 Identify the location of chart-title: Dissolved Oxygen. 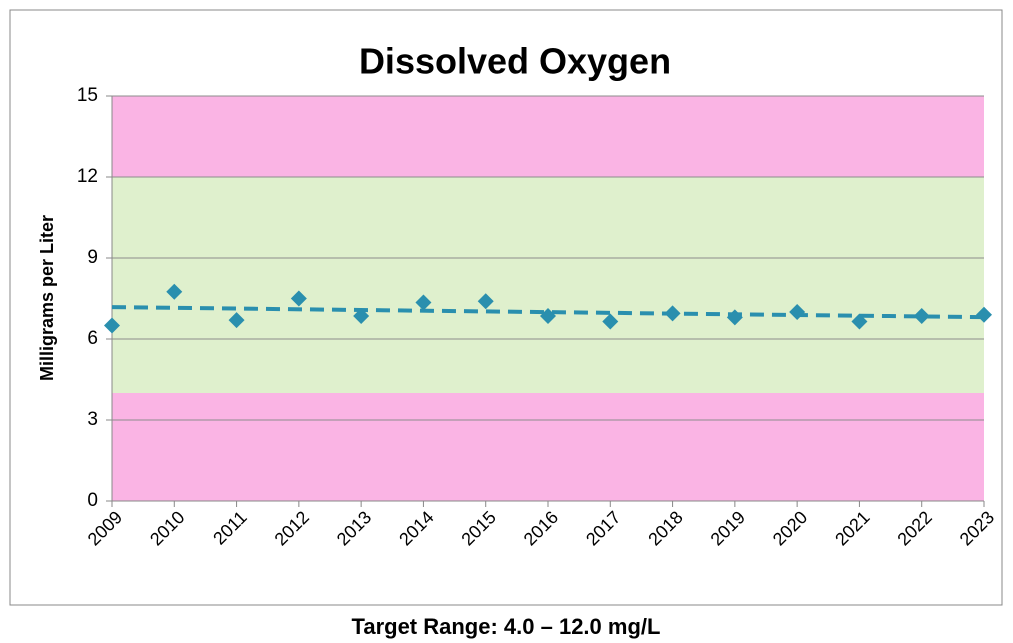
(515, 61).